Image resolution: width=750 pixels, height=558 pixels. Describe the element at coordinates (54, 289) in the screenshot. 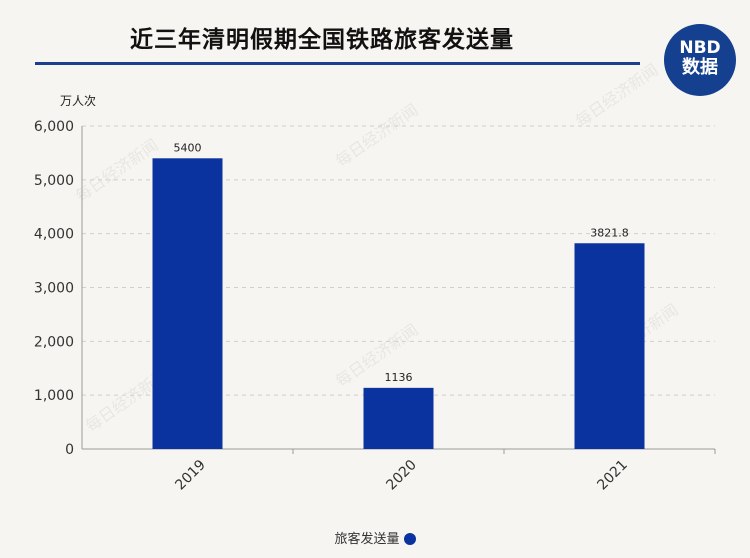

I see `y-tick-label: 3,000` at that location.